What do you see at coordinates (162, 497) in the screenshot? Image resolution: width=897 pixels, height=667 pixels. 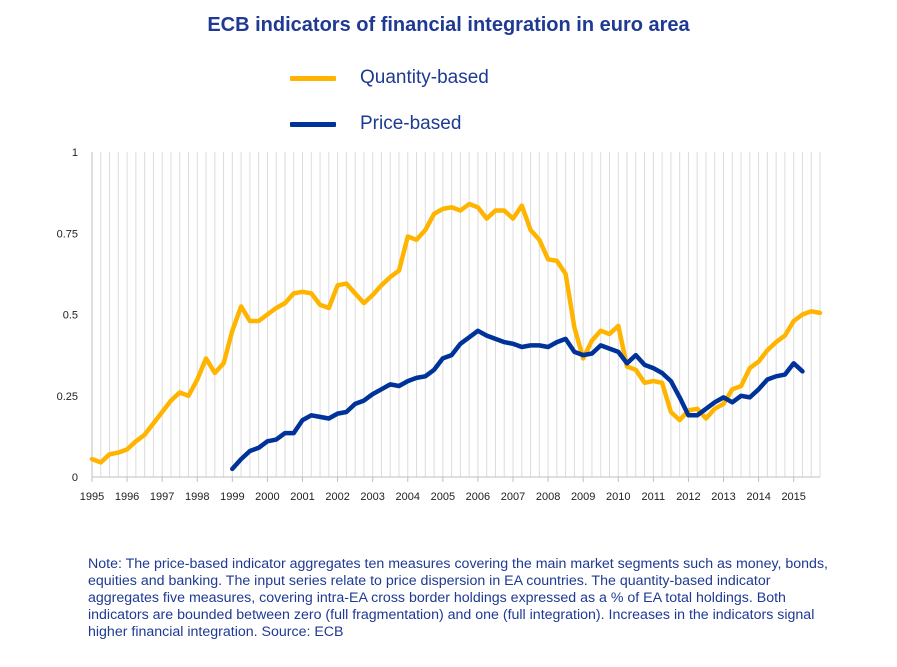 I see `x-tick-label-2: 1997` at bounding box center [162, 497].